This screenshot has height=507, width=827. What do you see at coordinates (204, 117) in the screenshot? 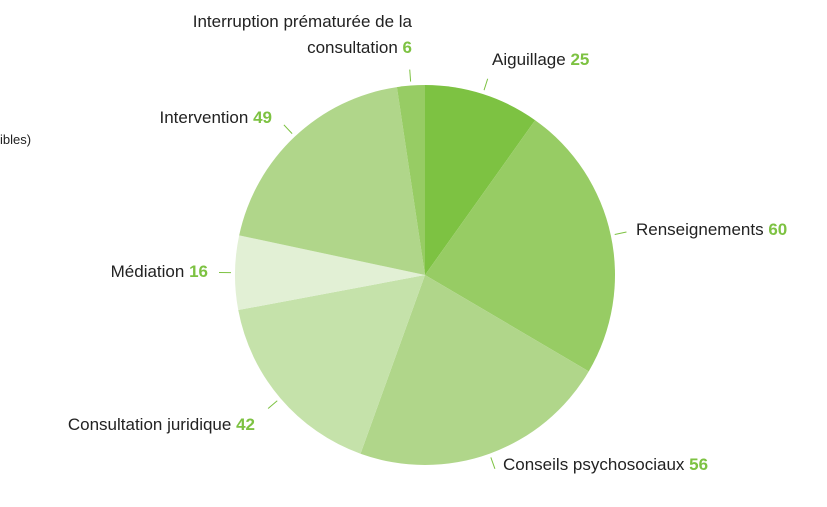
I see `slice-name: Intervention` at bounding box center [204, 117].